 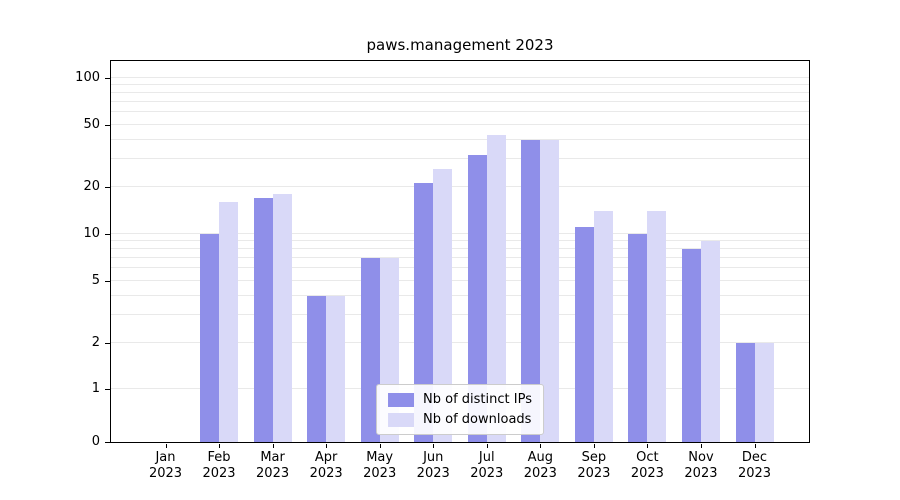 I want to click on legend-item-distinct-ips: Nb of distinct IPs, so click(x=460, y=399).